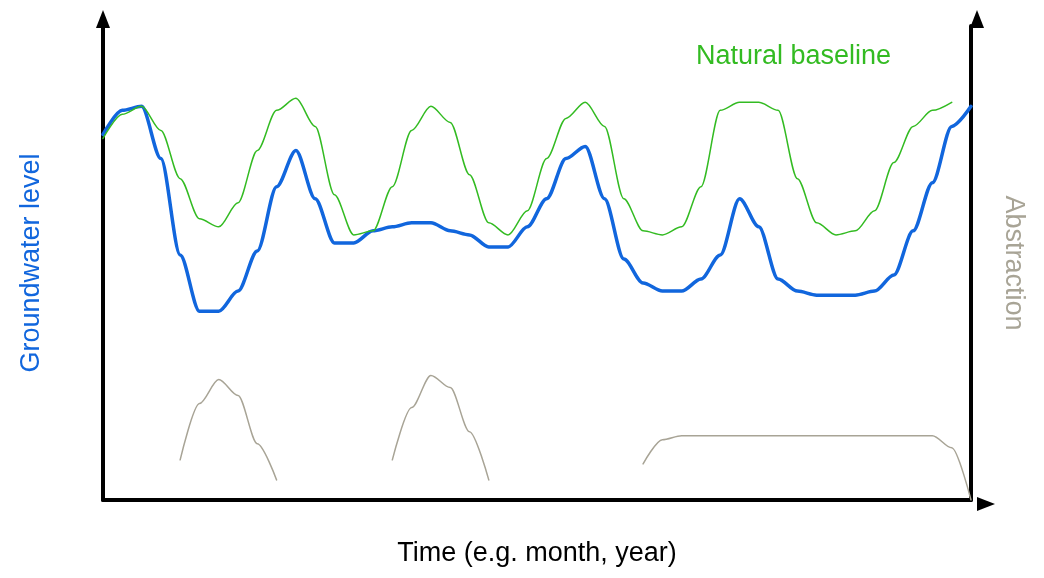 The height and width of the screenshot is (578, 1044). Describe the element at coordinates (793, 54) in the screenshot. I see `series-label: Natural baseline` at that location.